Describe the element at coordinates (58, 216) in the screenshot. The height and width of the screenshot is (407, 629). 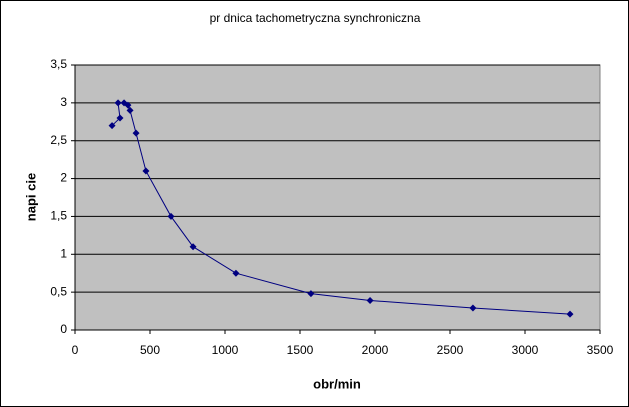
I see `y-tick-label: 1,5` at that location.